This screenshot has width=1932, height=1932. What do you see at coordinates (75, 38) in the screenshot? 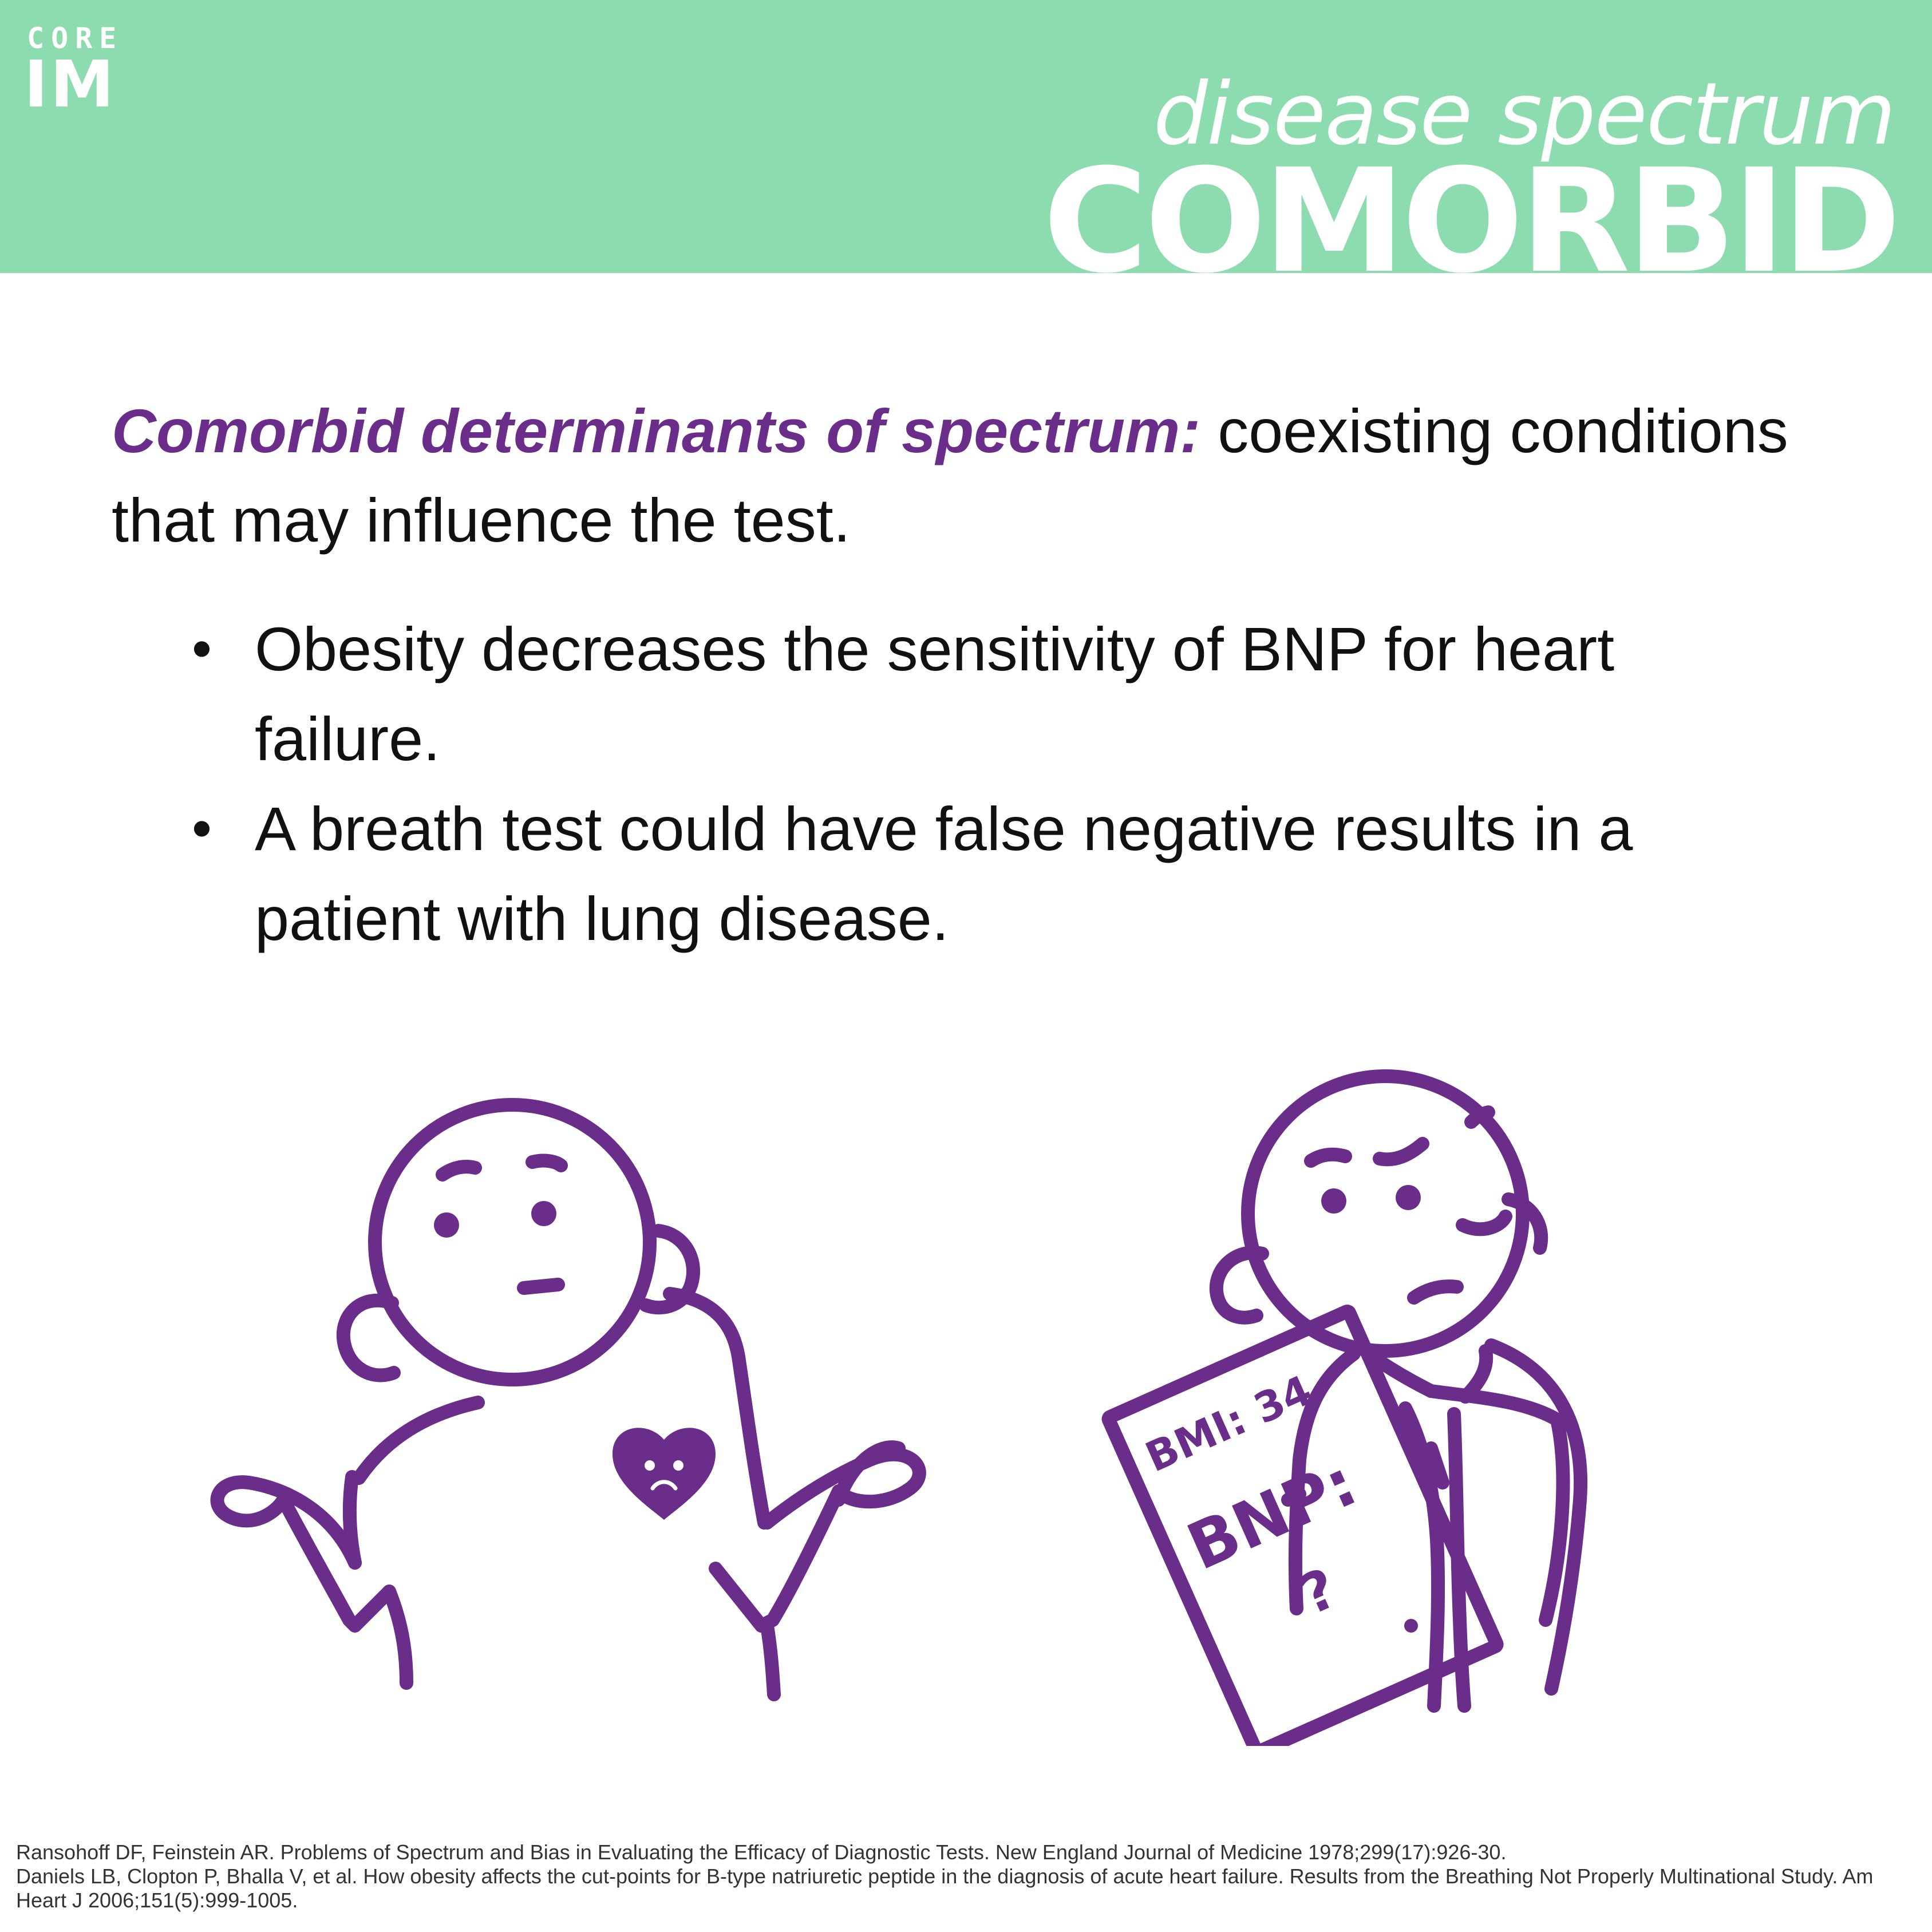
I see `logo-core-text: CORE` at bounding box center [75, 38].